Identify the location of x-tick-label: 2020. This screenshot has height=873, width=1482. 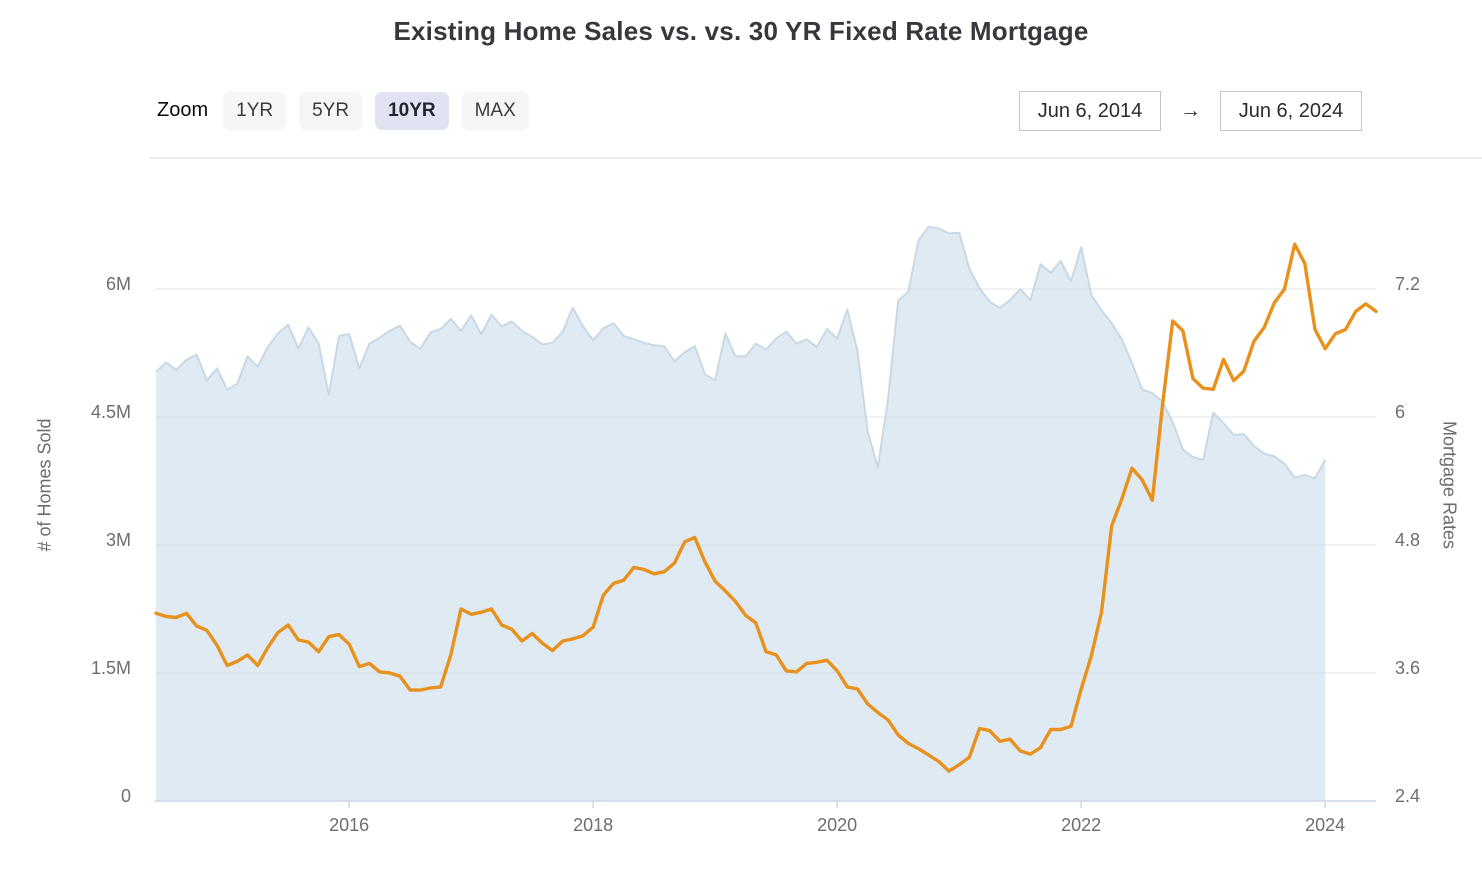
(837, 825).